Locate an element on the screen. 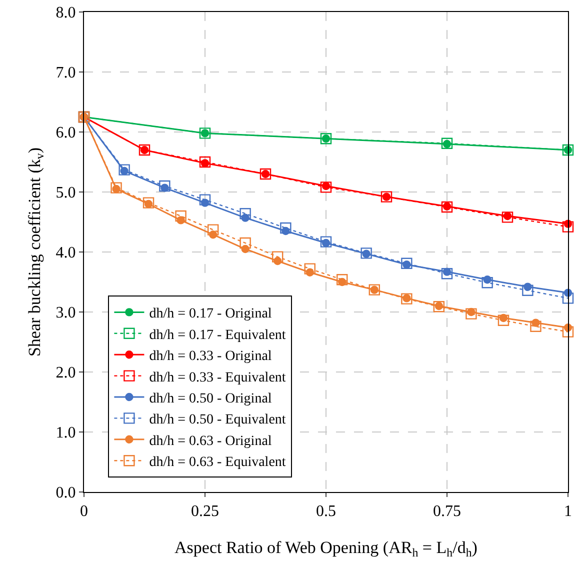  legend-label: dh/h = 0.50 - Equivalent is located at coordinates (217, 420).